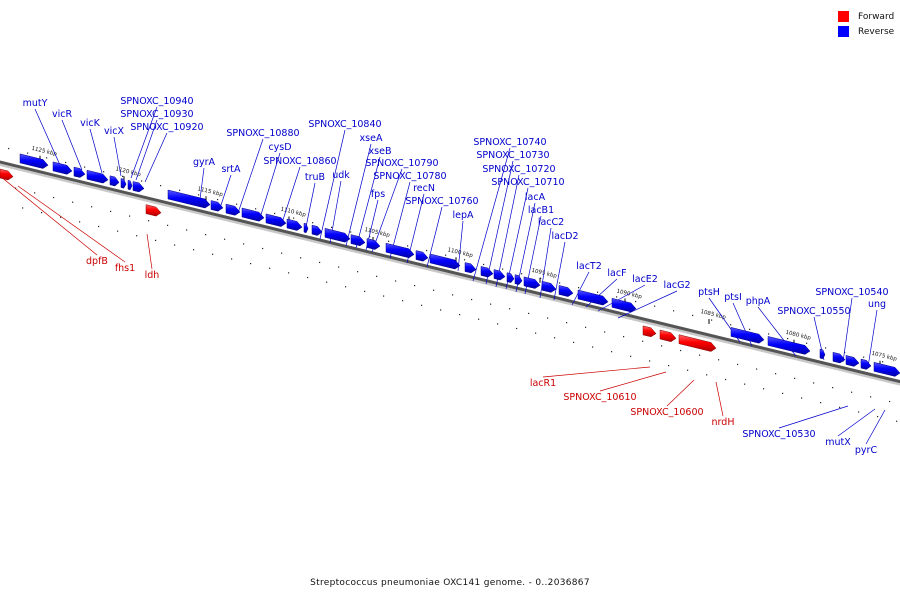 The image size is (900, 600). Describe the element at coordinates (645, 279) in the screenshot. I see `gene-label-lacE2: lacE2` at that location.